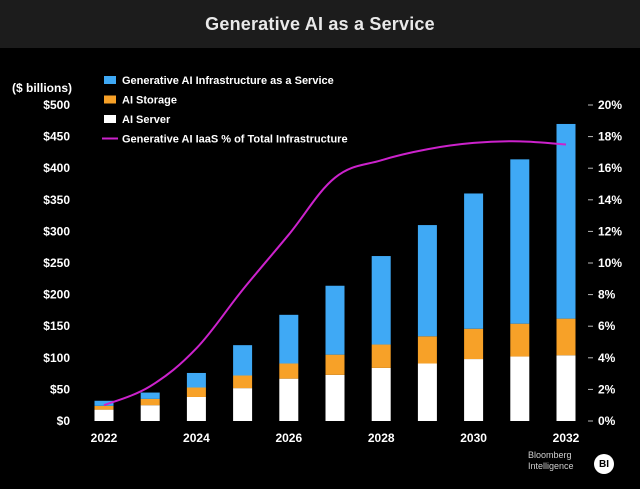 The image size is (640, 489). Describe the element at coordinates (610, 137) in the screenshot. I see `y-tick-label-right: 18%` at that location.